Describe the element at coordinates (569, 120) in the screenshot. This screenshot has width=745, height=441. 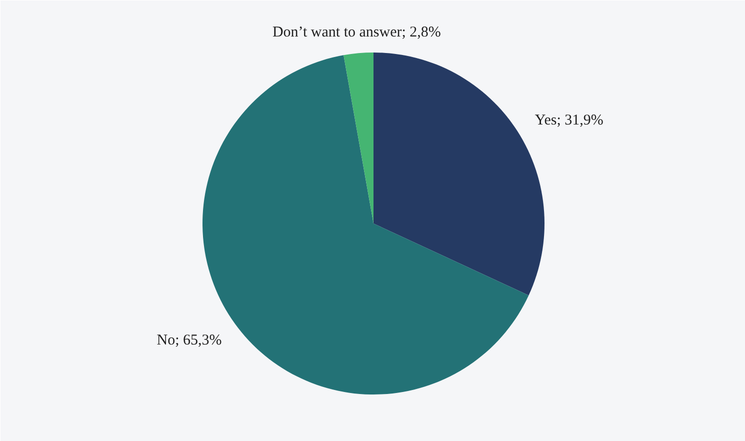
I see `slice-label: Yes; 31,9%` at that location.